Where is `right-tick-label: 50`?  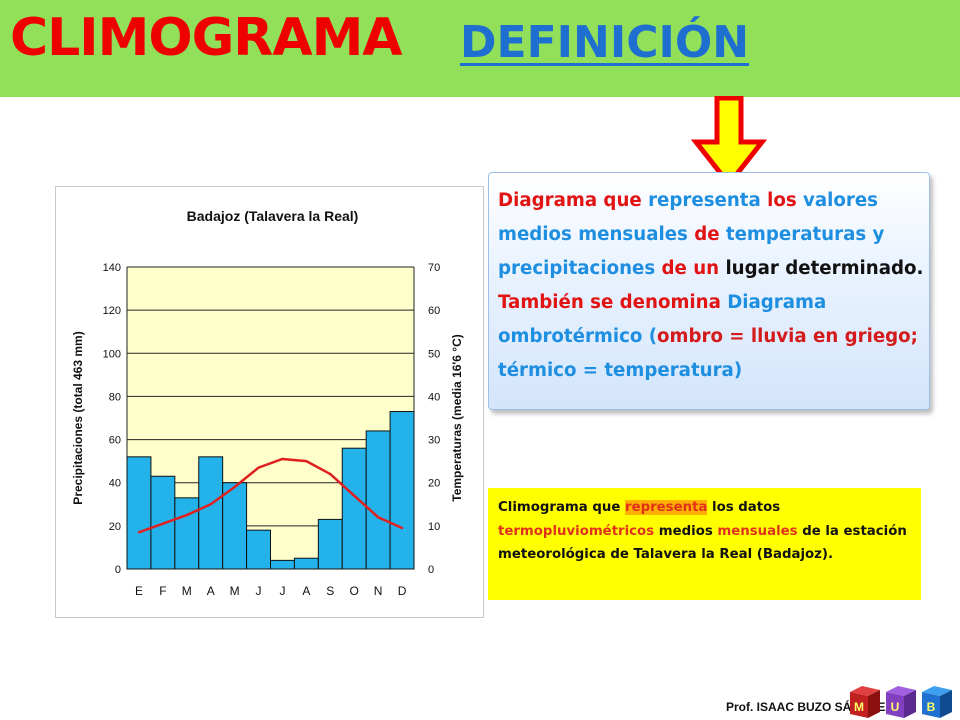 right-tick-label: 50 is located at coordinates (434, 354).